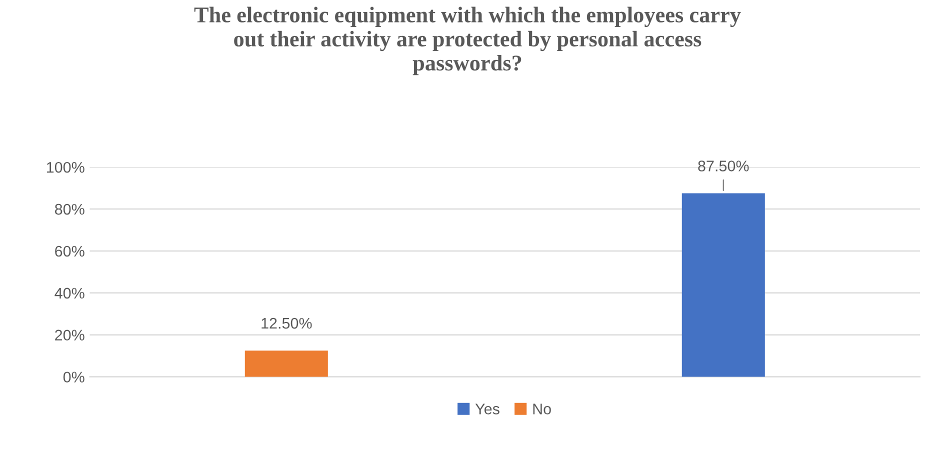 This screenshot has height=454, width=935. What do you see at coordinates (69, 209) in the screenshot?
I see `y-tick-label: 80%` at bounding box center [69, 209].